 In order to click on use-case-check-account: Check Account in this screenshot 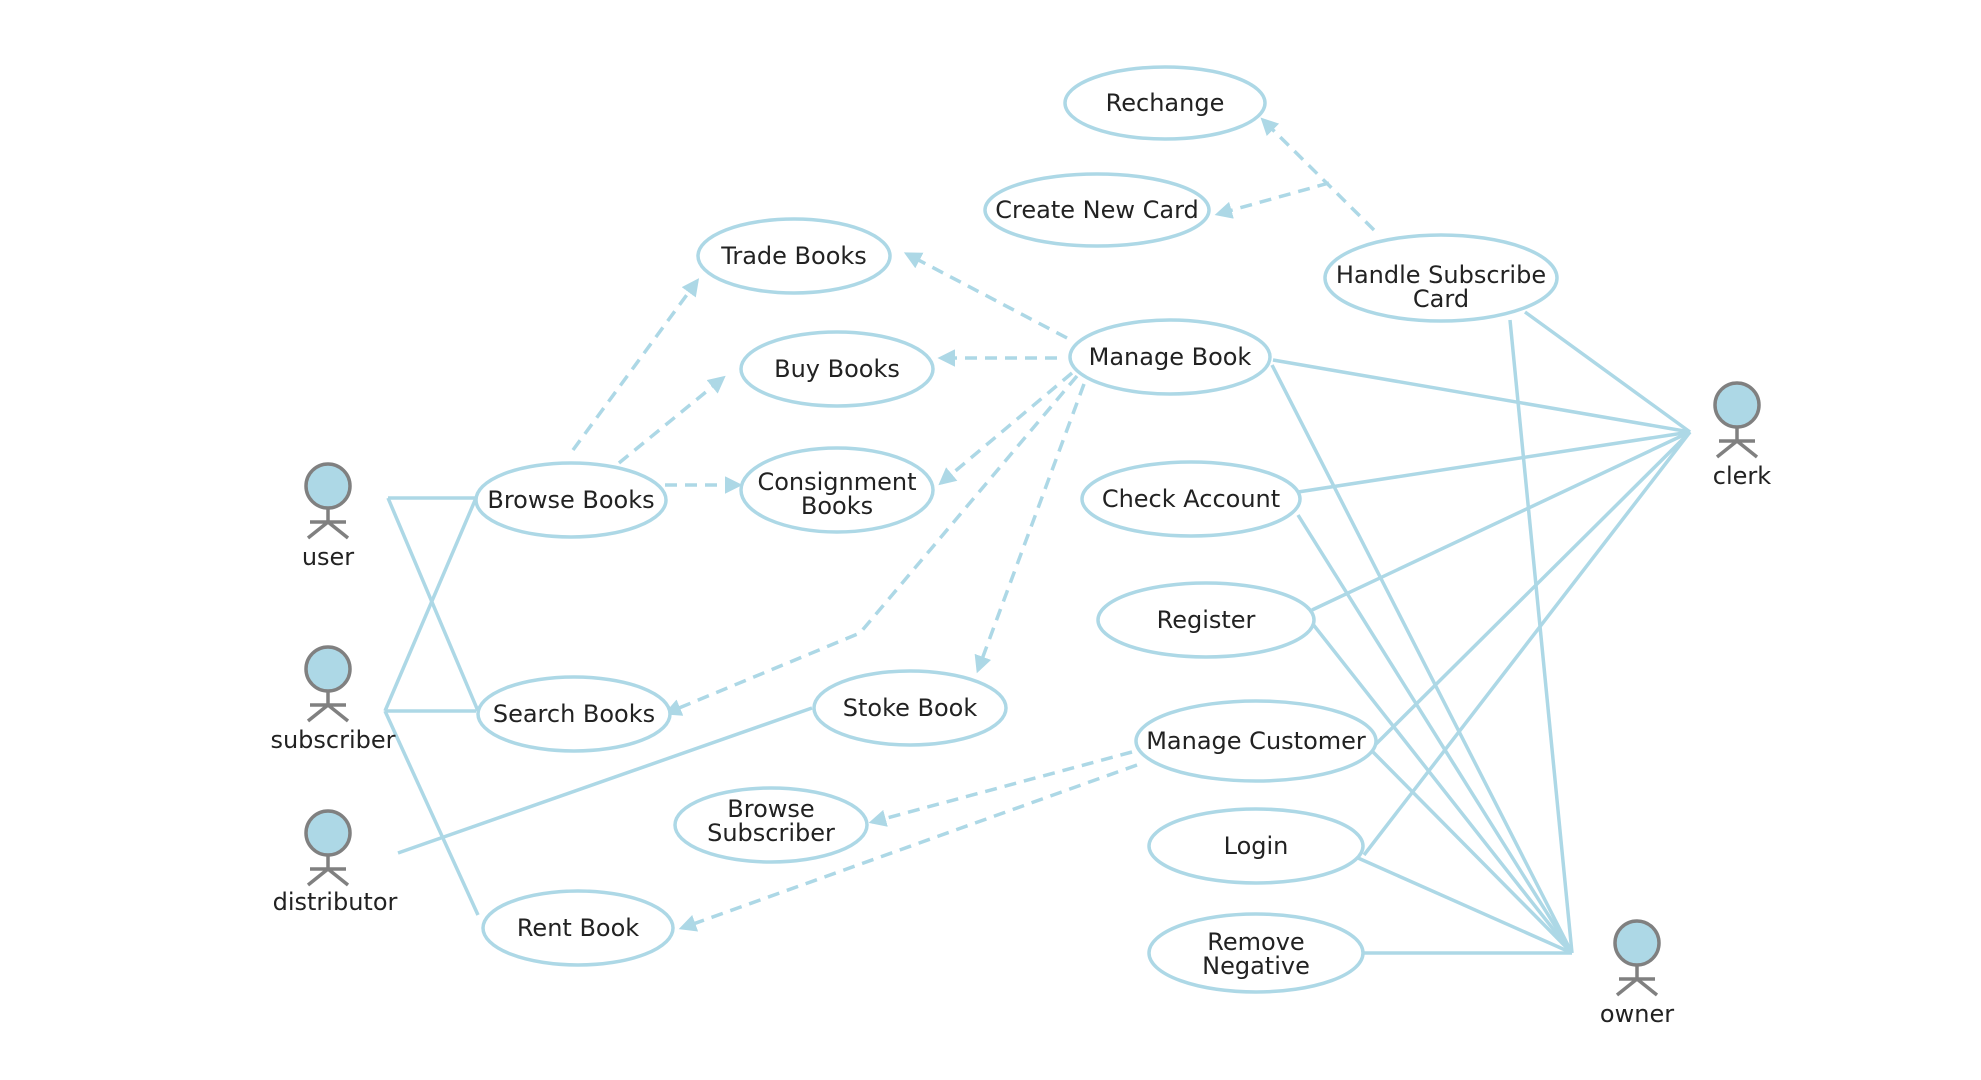, I will do `click(1191, 499)`.